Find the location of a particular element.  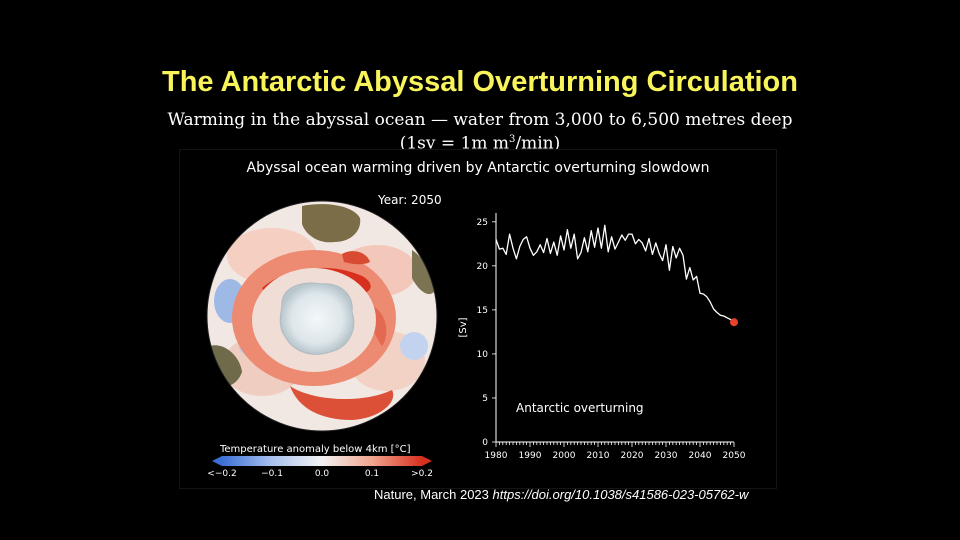

x-tick-label: 1990 is located at coordinates (530, 456).